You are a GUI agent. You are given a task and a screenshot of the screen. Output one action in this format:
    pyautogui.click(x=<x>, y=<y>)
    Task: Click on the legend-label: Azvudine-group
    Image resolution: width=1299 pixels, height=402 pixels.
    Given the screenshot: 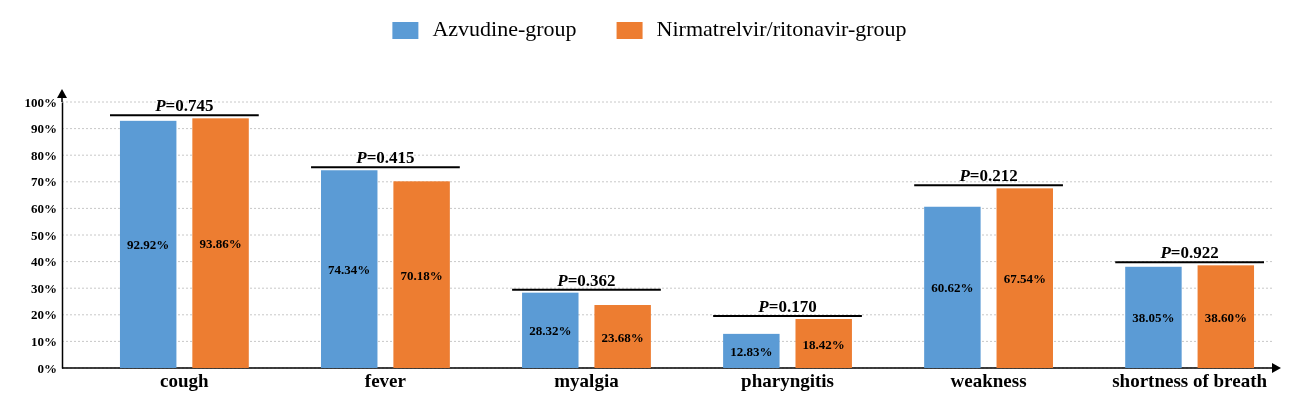 What is the action you would take?
    pyautogui.click(x=504, y=28)
    